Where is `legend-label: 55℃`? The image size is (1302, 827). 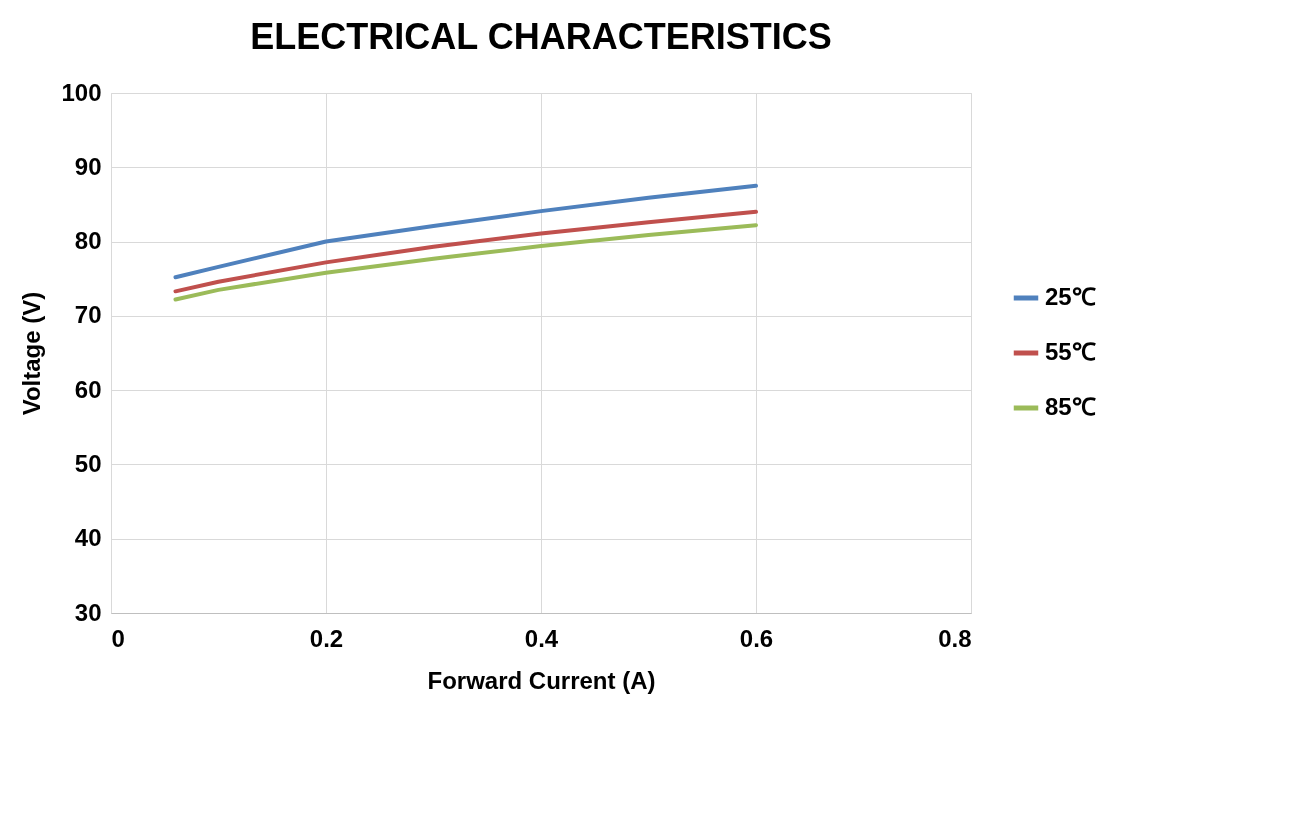
legend-label: 55℃ is located at coordinates (1070, 351).